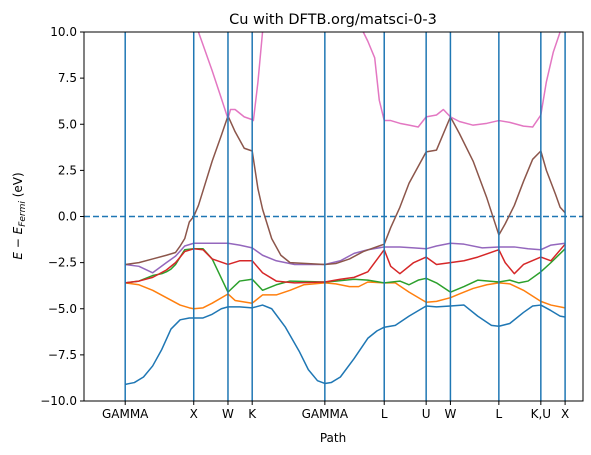  I want to click on x-tick-label-9: L, so click(499, 414).